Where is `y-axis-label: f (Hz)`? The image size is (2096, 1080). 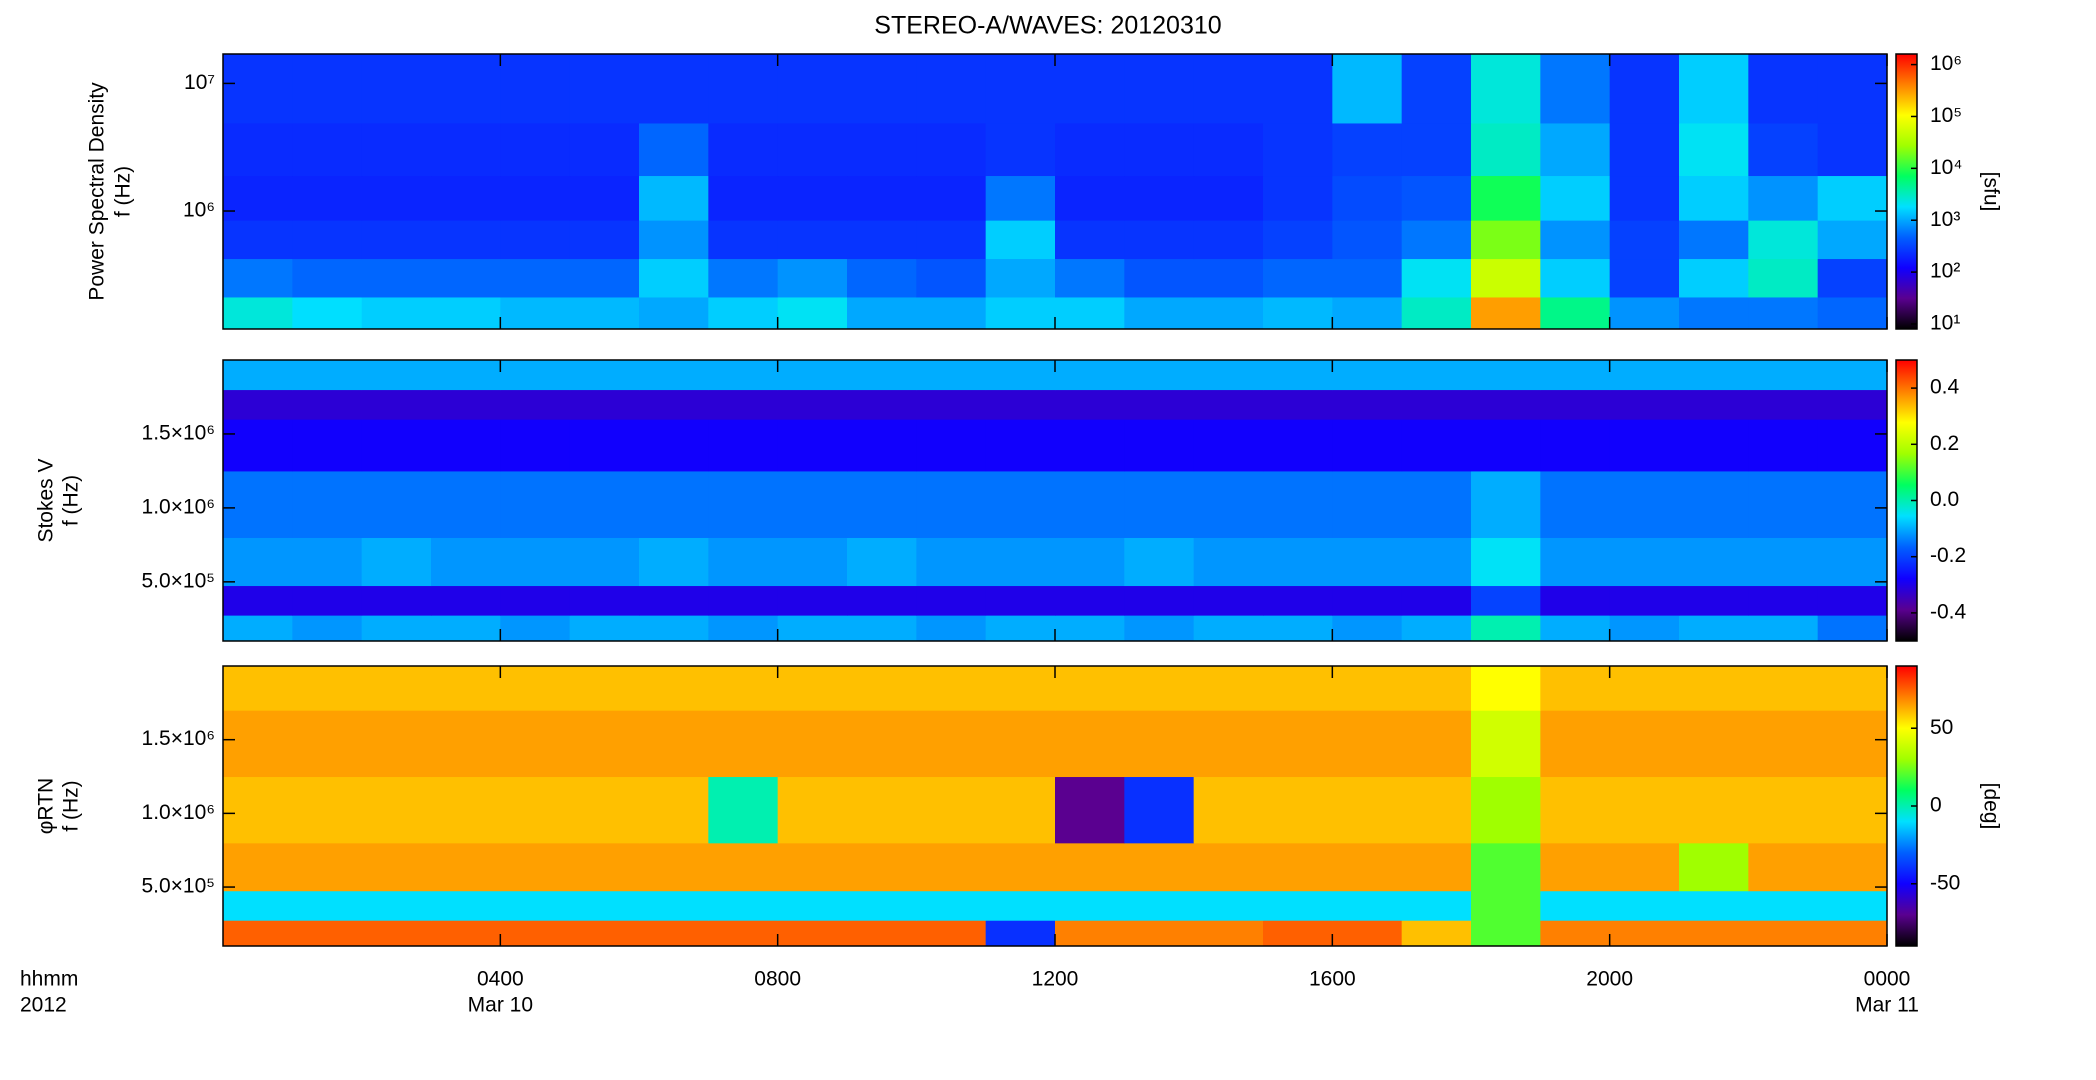
y-axis-label: f (Hz) is located at coordinates (123, 191).